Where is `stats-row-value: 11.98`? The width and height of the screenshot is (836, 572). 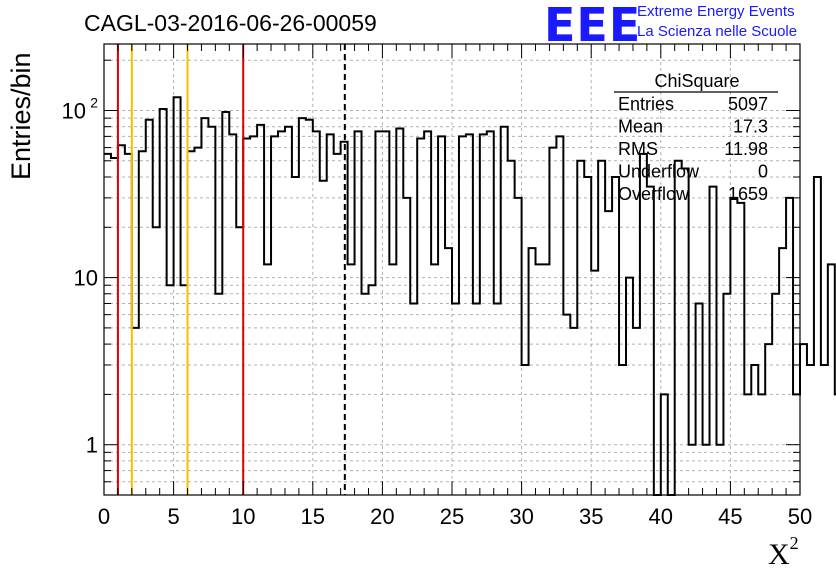 stats-row-value: 11.98 is located at coordinates (746, 149).